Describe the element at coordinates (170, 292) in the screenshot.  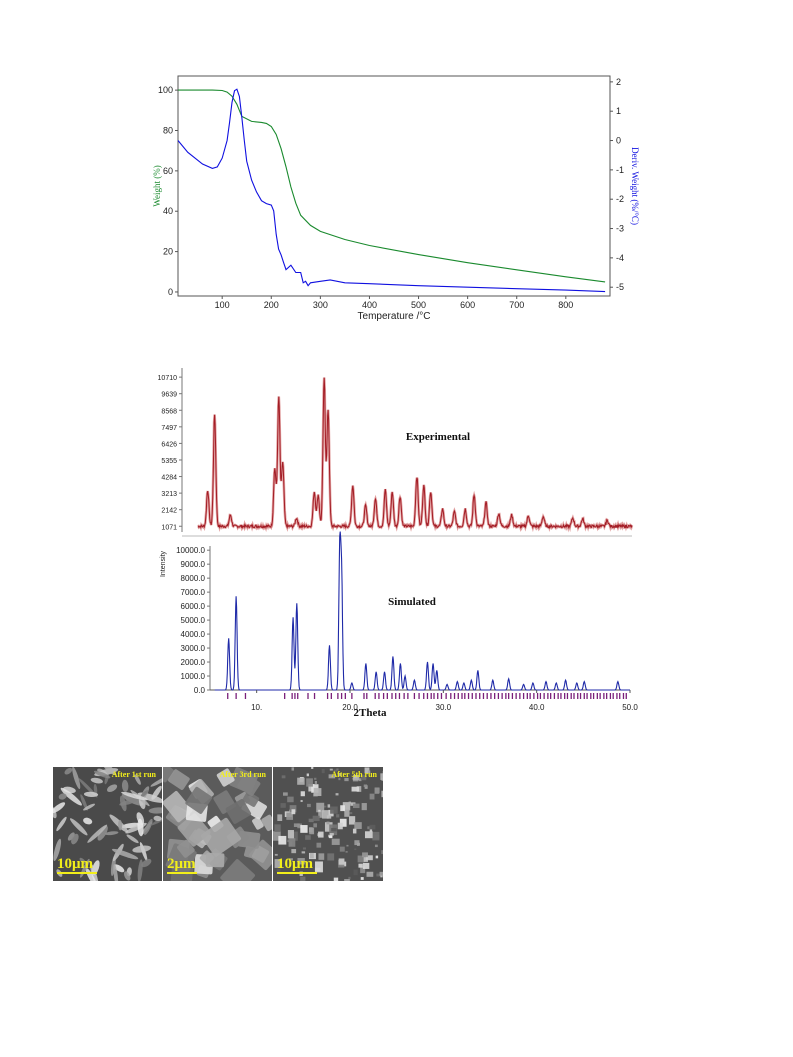
I see `tga-y-tick-label: 0` at that location.